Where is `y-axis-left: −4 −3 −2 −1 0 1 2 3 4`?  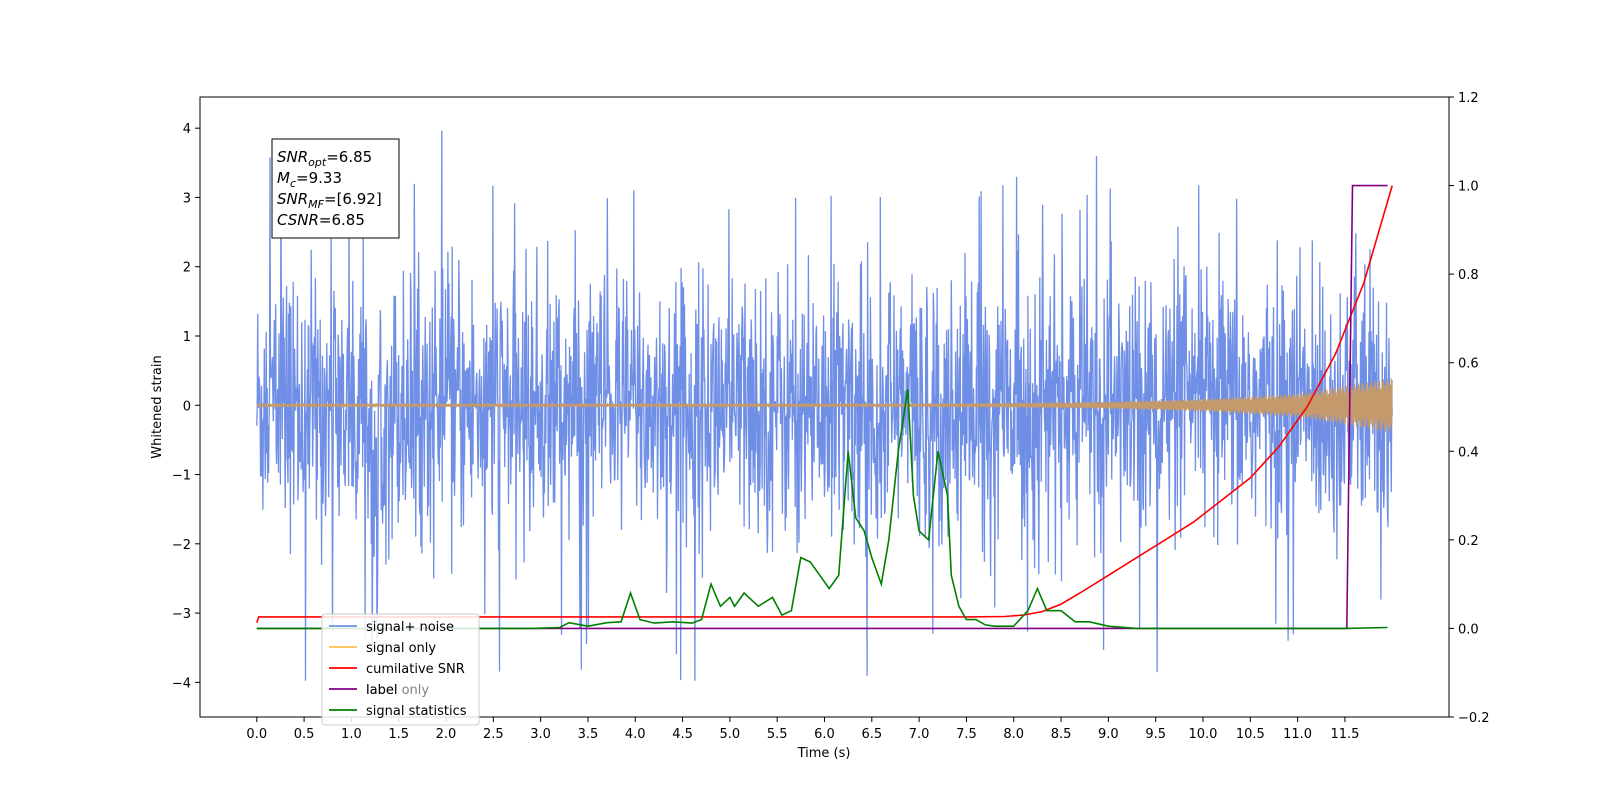
y-axis-left: −4 −3 −2 −1 0 1 2 3 4 is located at coordinates (186, 406).